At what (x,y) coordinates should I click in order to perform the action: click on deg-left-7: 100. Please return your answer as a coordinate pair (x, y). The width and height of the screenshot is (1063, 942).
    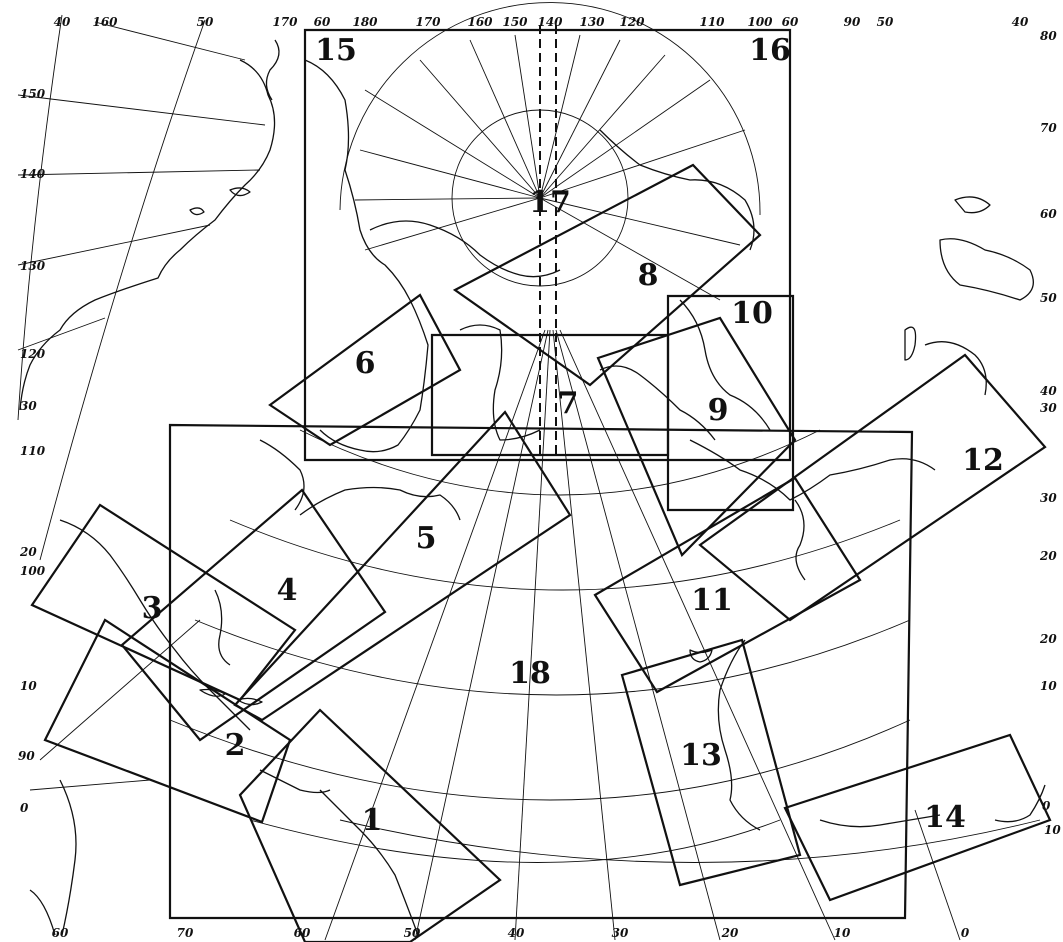
    Looking at the image, I should click on (33, 571).